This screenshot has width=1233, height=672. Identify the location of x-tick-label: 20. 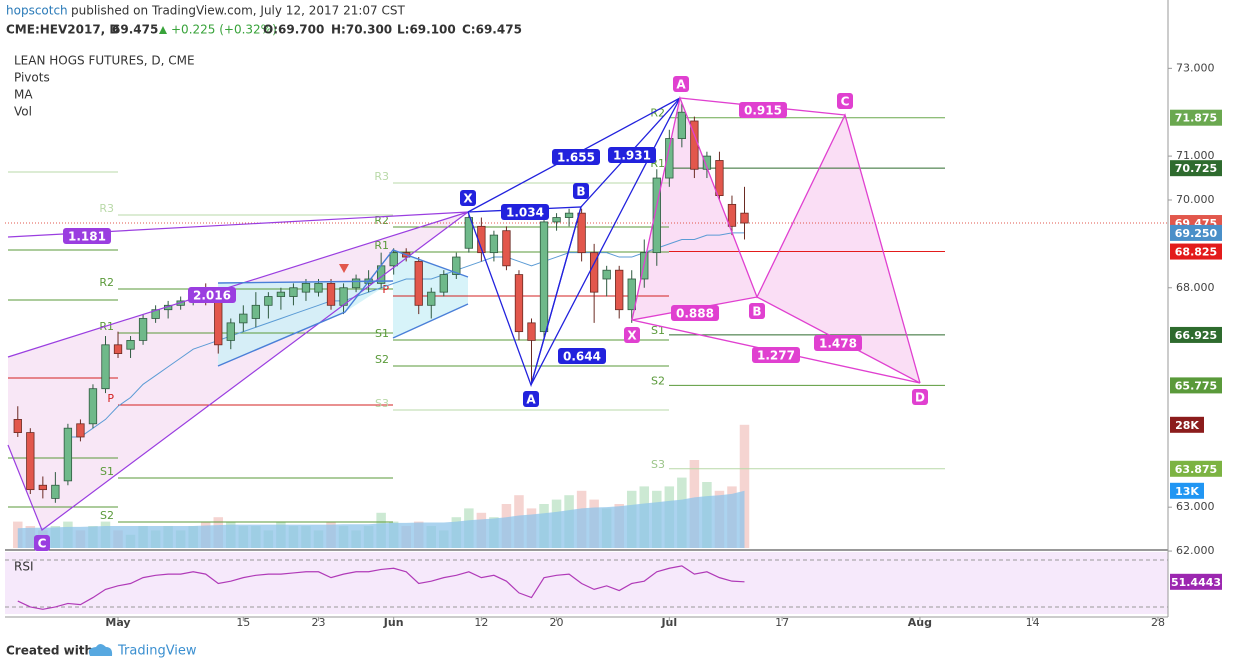
(557, 622).